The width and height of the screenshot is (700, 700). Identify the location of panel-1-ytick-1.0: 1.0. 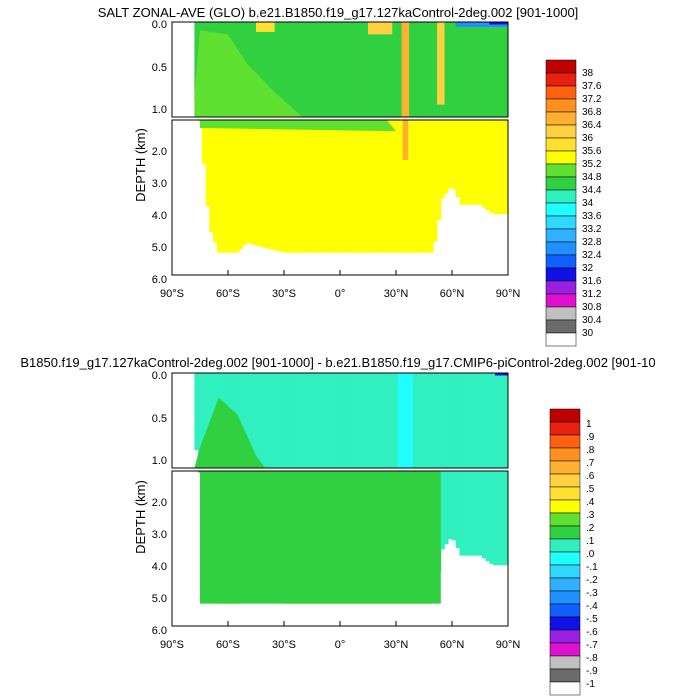
(159, 110).